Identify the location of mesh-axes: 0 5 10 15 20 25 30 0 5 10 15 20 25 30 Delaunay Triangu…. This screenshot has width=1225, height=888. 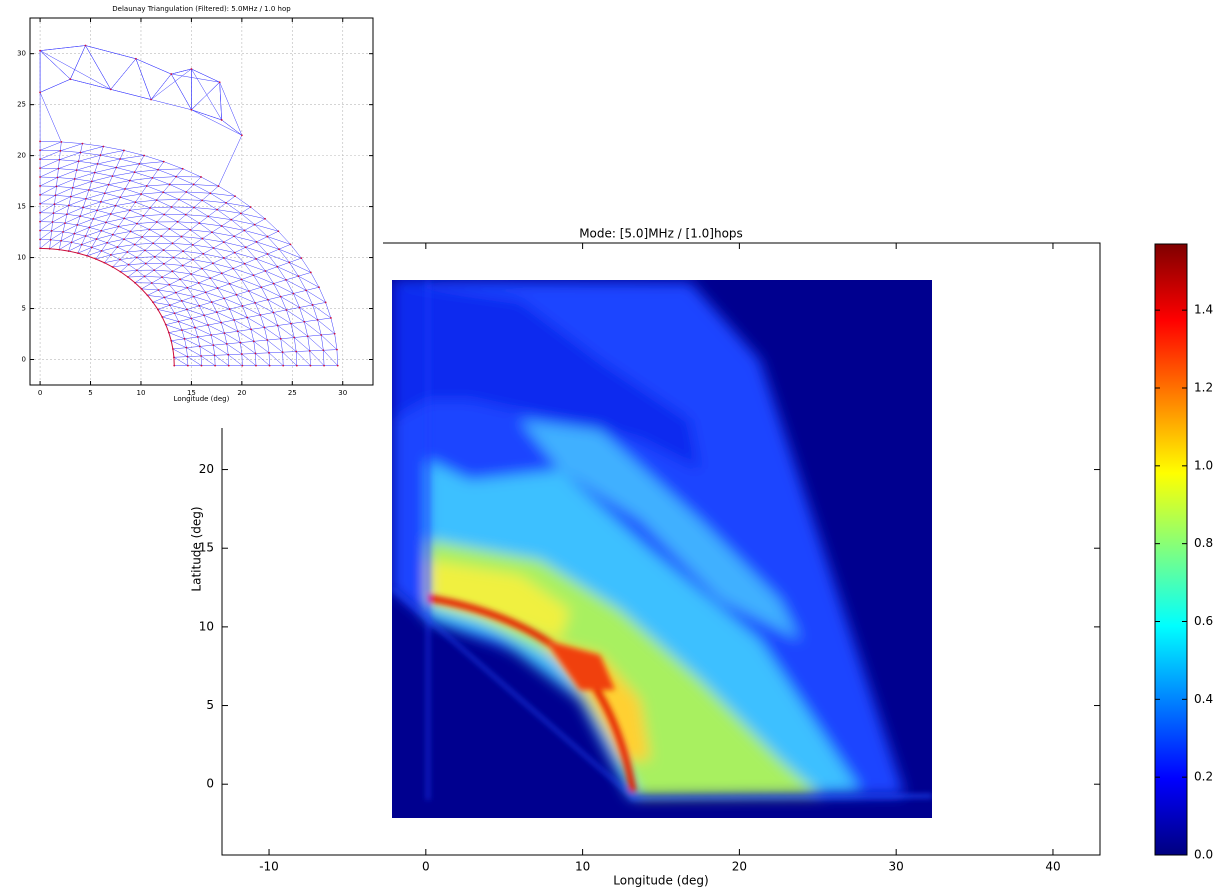
(195, 204).